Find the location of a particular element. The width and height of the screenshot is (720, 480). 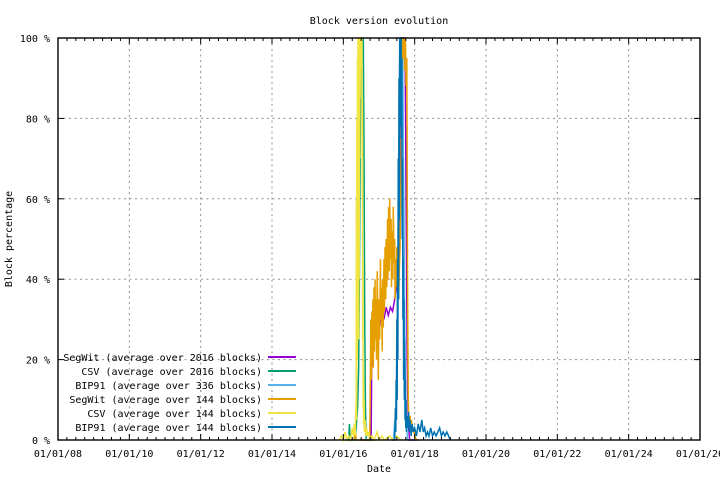

x-tick-label: 01/01/10 is located at coordinates (129, 454).